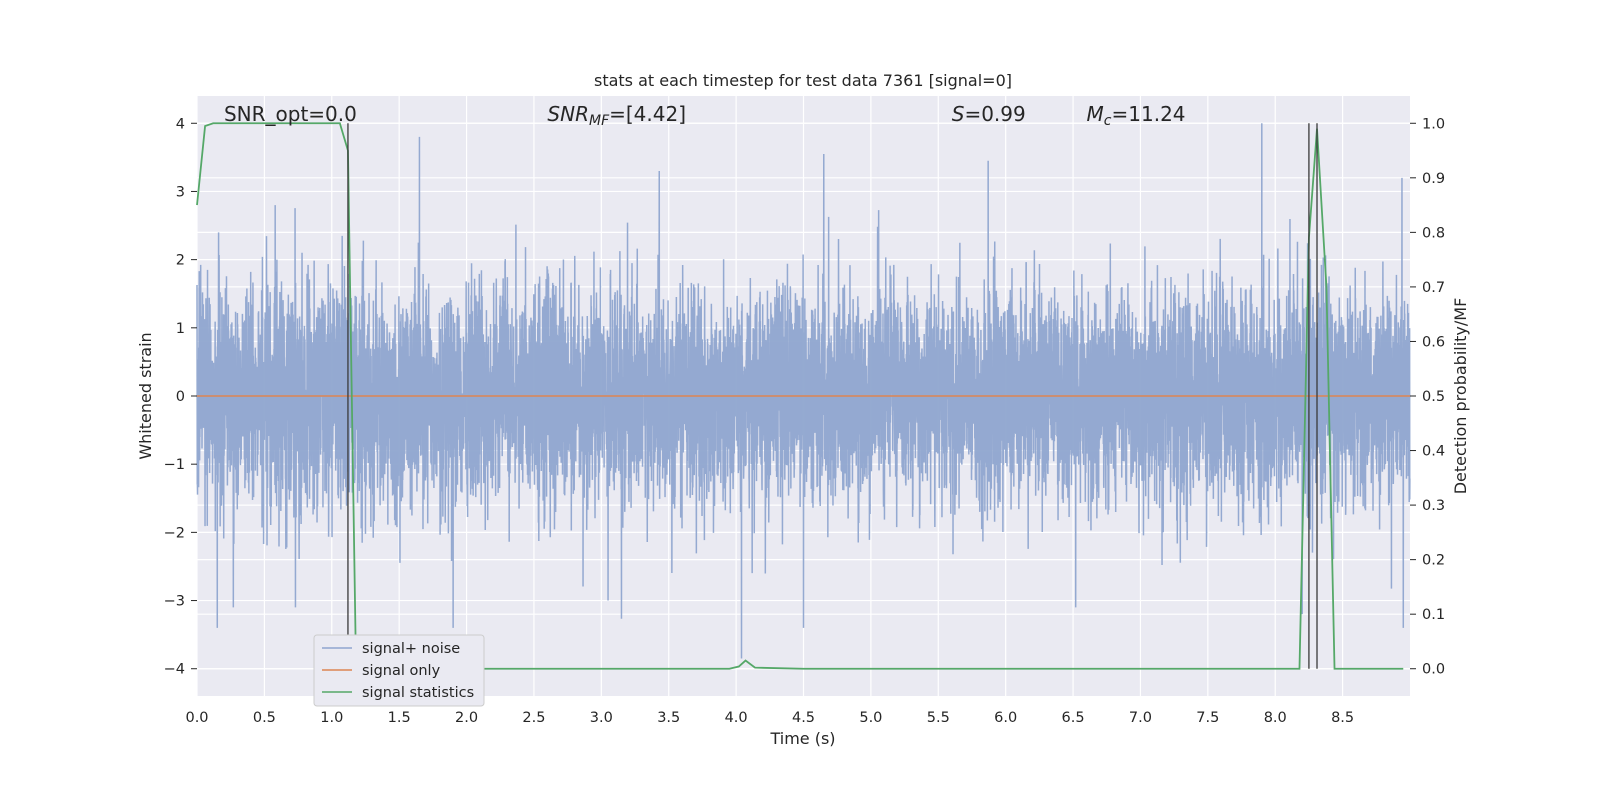 Image resolution: width=1600 pixels, height=804 pixels. What do you see at coordinates (1073, 718) in the screenshot?
I see `x-tick-label: 6.5` at bounding box center [1073, 718].